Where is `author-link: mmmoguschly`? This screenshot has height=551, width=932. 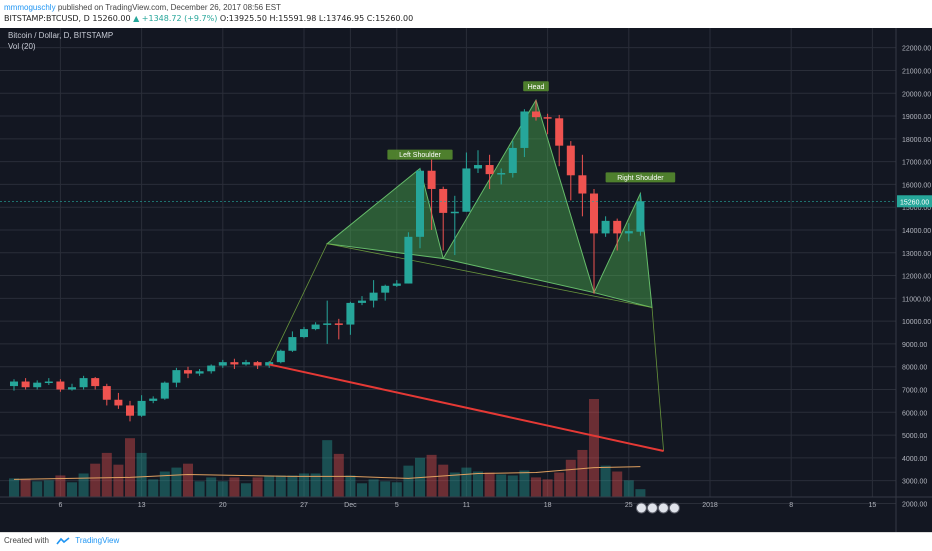
author-link: mmmoguschly is located at coordinates (30, 7).